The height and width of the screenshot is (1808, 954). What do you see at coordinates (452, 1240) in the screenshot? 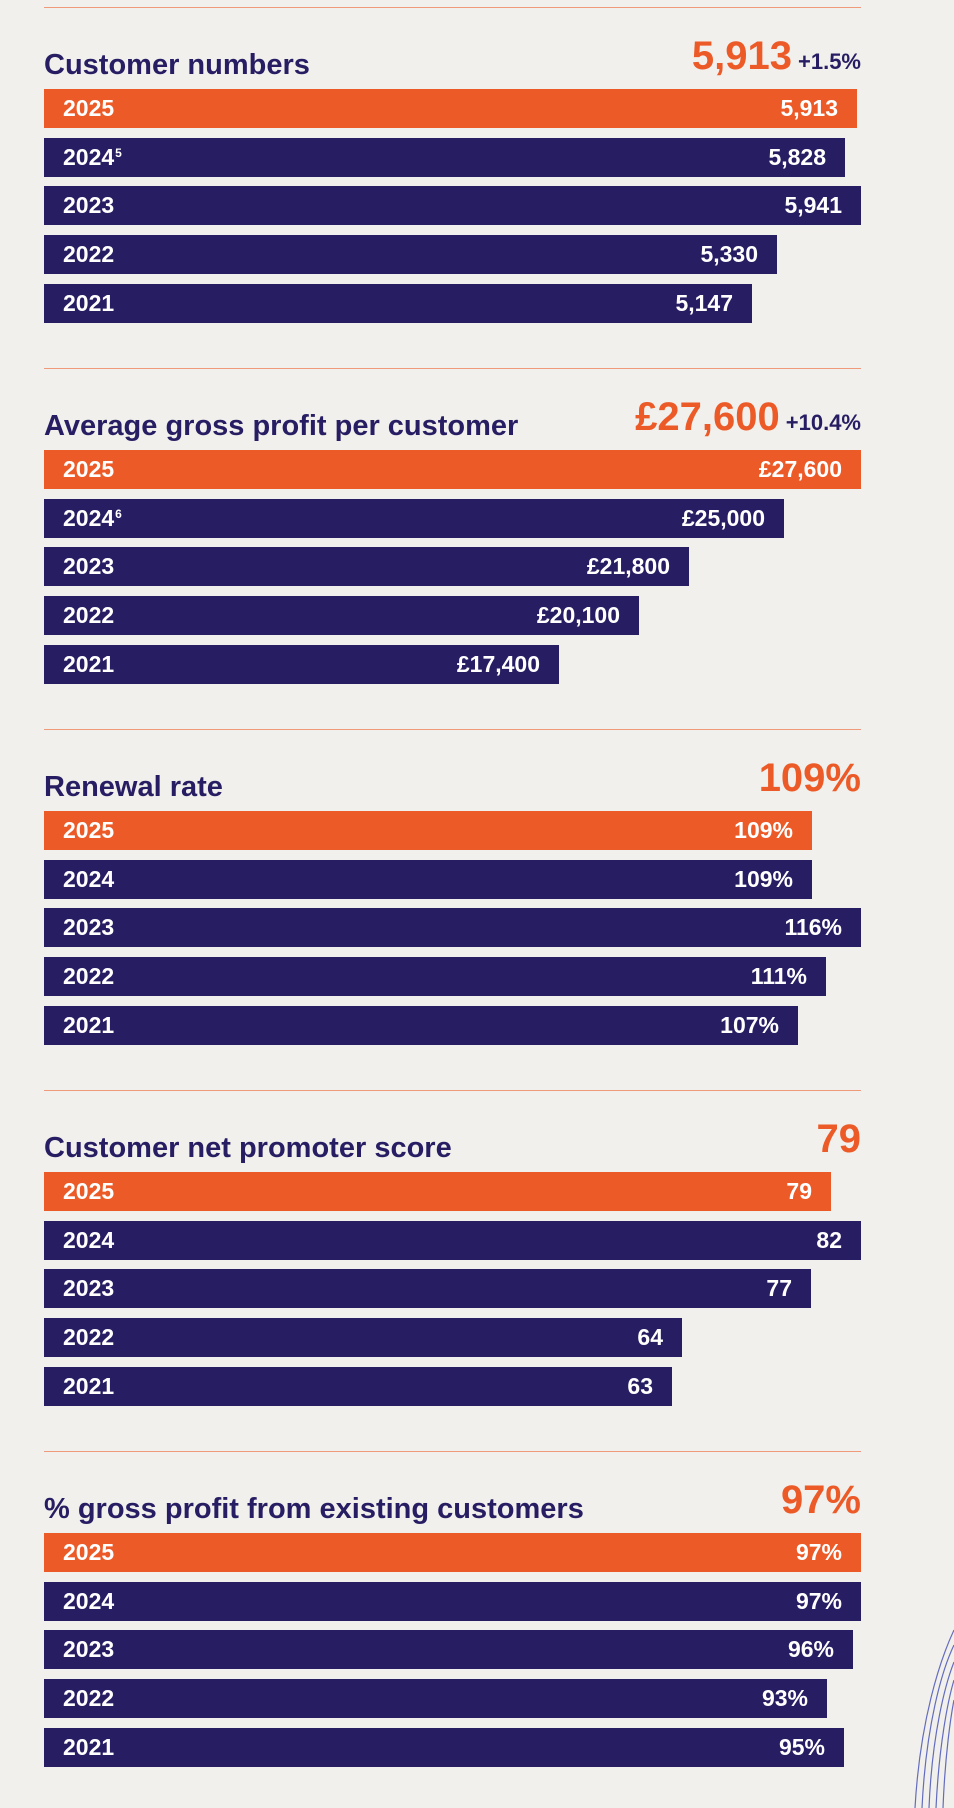
I see `bar: 2024 82` at bounding box center [452, 1240].